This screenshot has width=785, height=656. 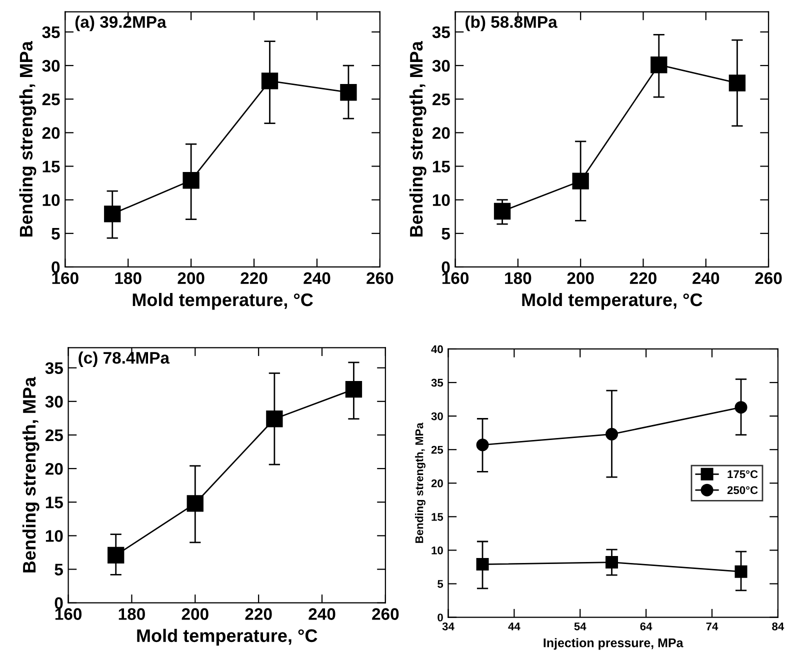 What do you see at coordinates (514, 626) in the screenshot?
I see `x-tick-label: 44` at bounding box center [514, 626].